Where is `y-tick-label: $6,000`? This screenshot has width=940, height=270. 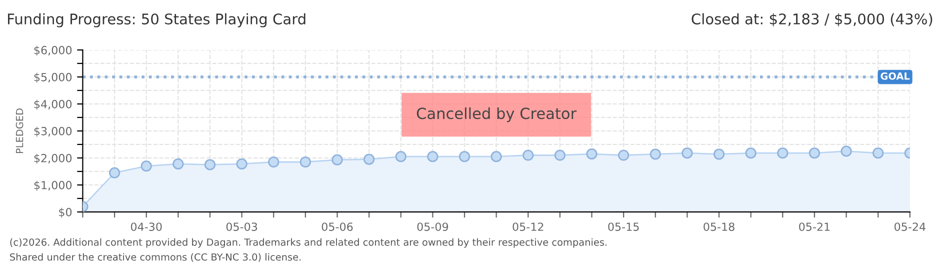 y-tick-label: $6,000 is located at coordinates (53, 51).